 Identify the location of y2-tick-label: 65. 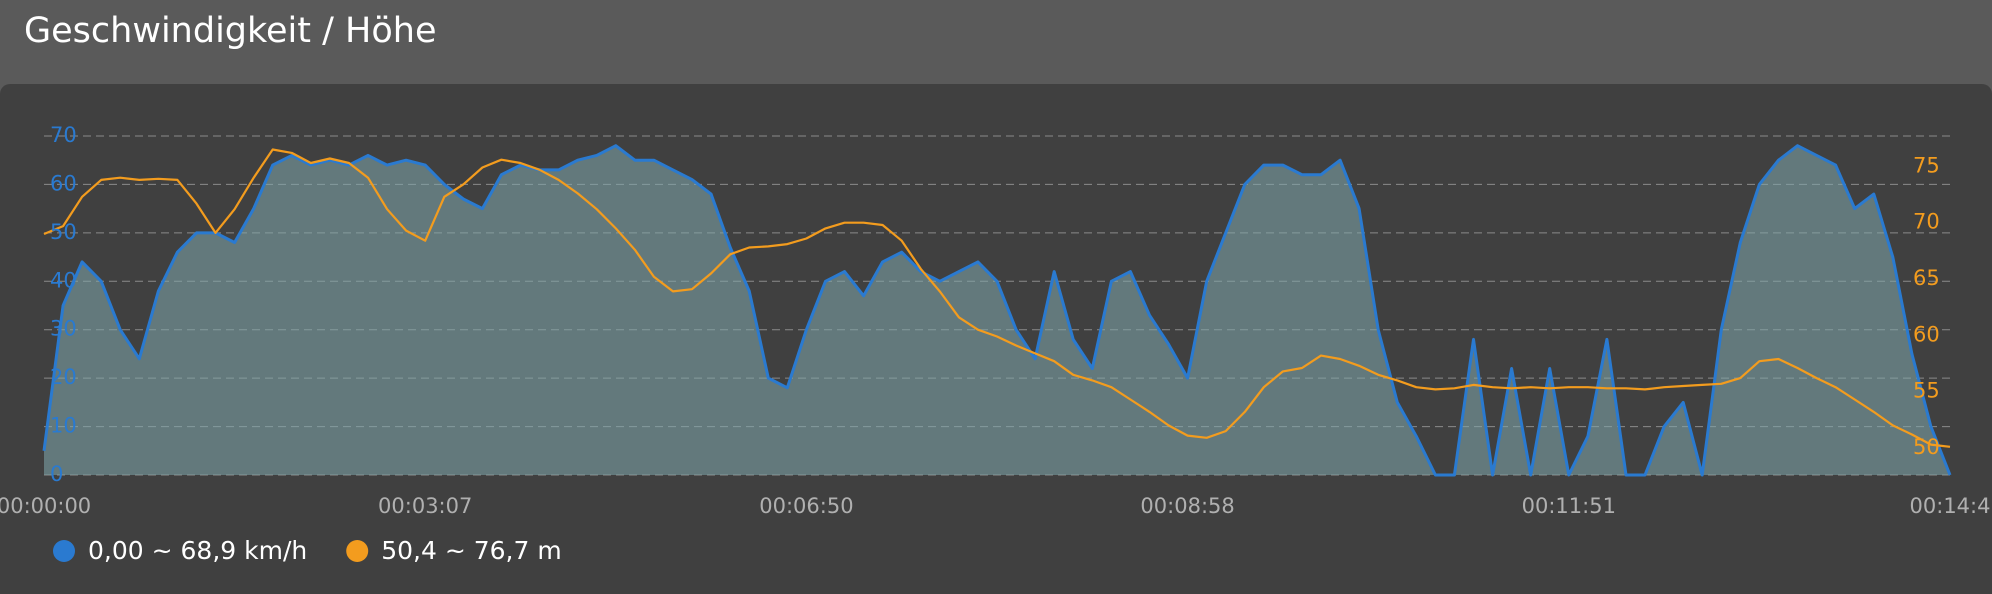
(1926, 278).